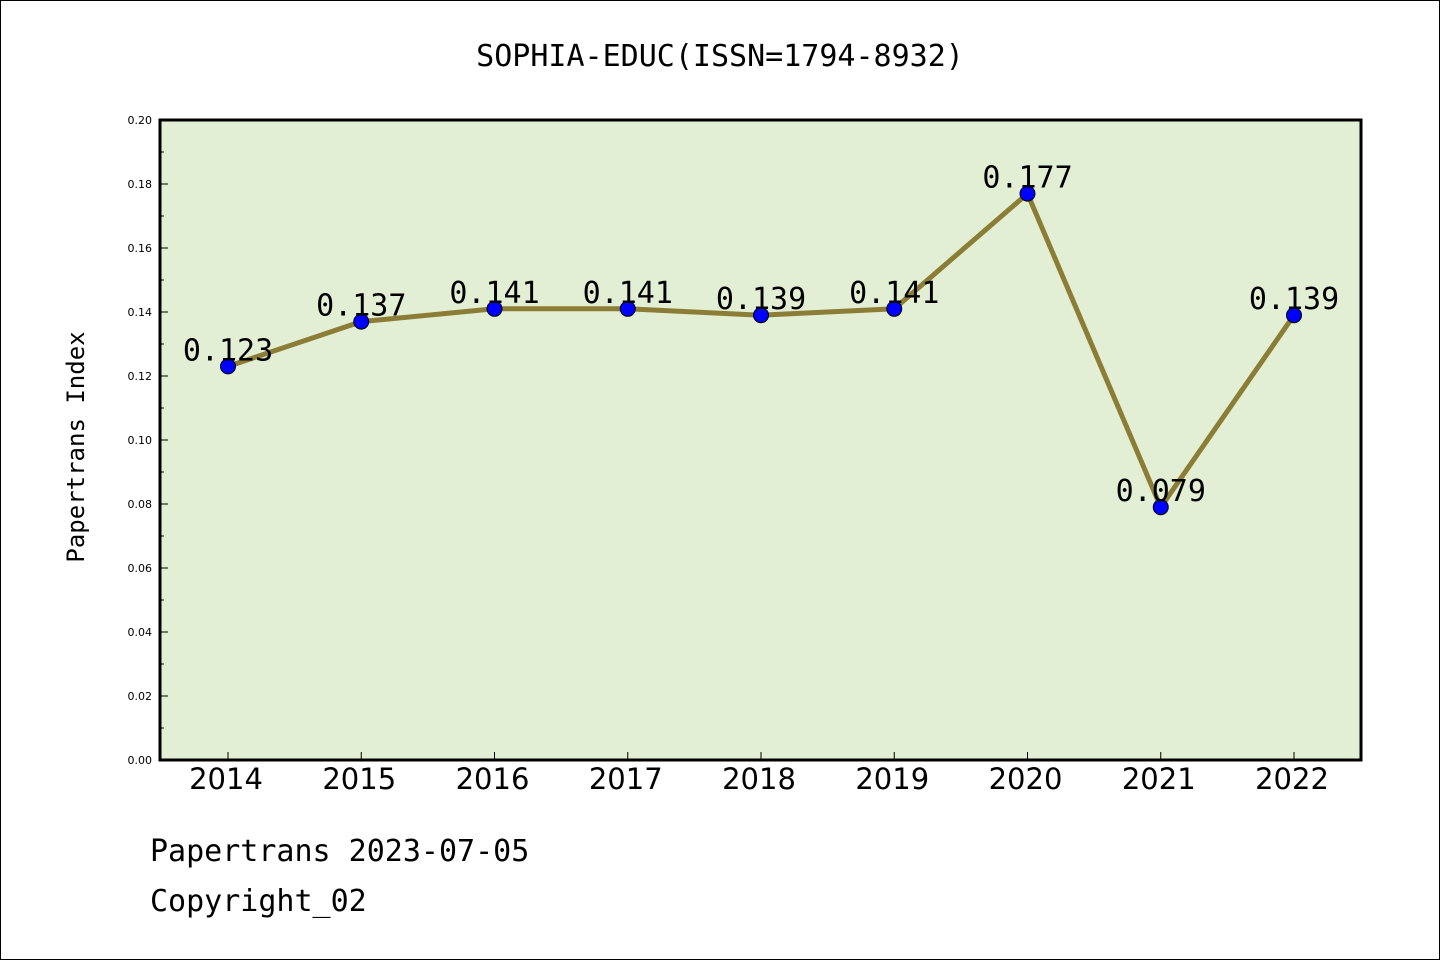 The height and width of the screenshot is (960, 1440). Describe the element at coordinates (1026, 779) in the screenshot. I see `x-tick-label: 2020` at that location.